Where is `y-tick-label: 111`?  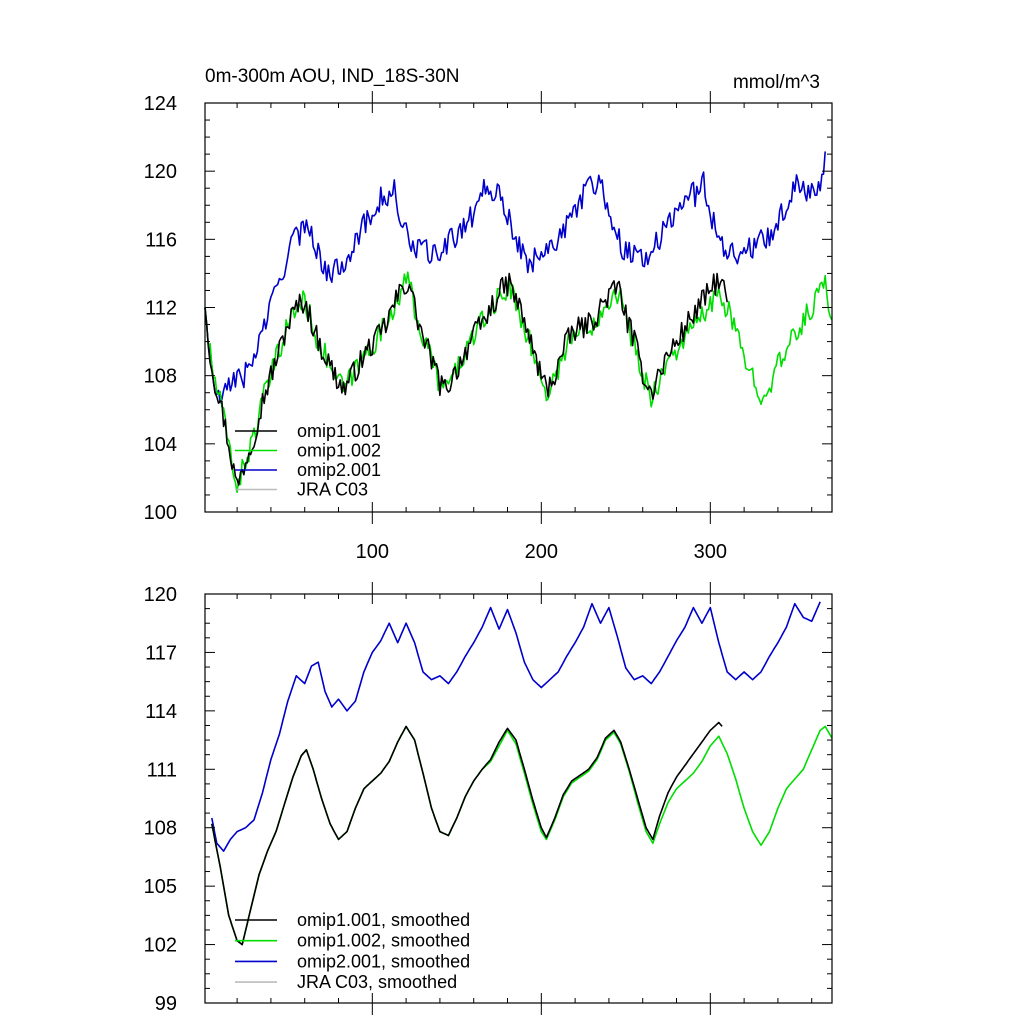 y-tick-label: 111 is located at coordinates (162, 770).